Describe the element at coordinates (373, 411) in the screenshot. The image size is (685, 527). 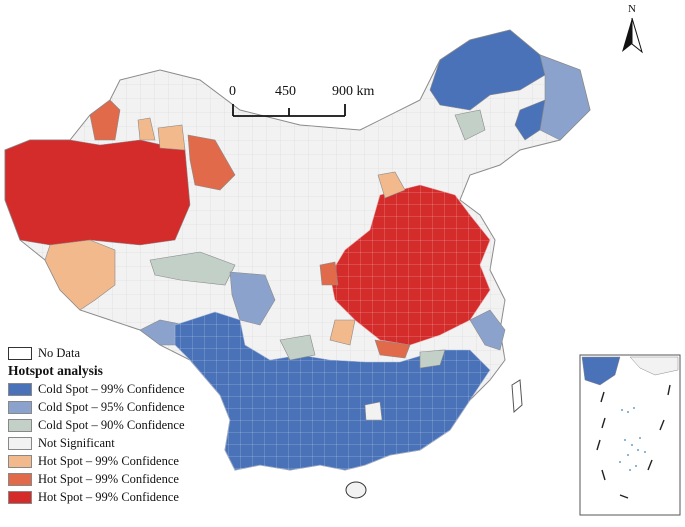
I see `region-south-notsig` at that location.